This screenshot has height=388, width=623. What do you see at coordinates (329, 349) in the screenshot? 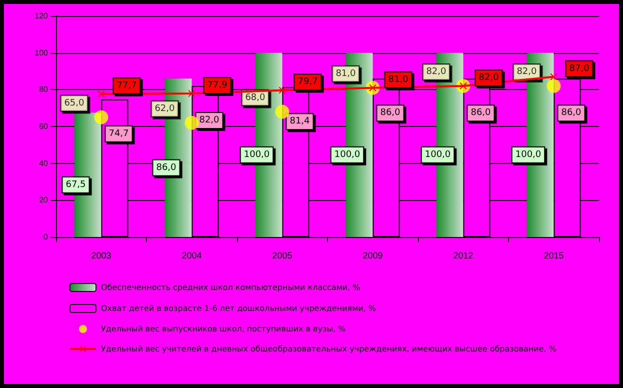
I see `legend-label: Удельный вес учителей в дневных общеобразовательных учреждениях, имеющих высшее образование, %` at bounding box center [329, 349].